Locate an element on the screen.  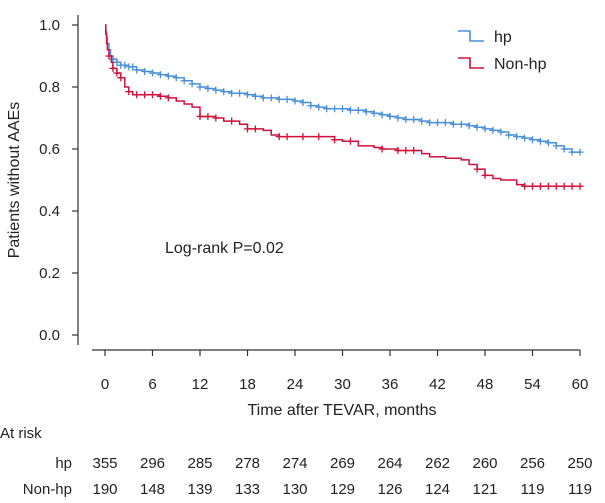
risk-value: 148 is located at coordinates (152, 489).